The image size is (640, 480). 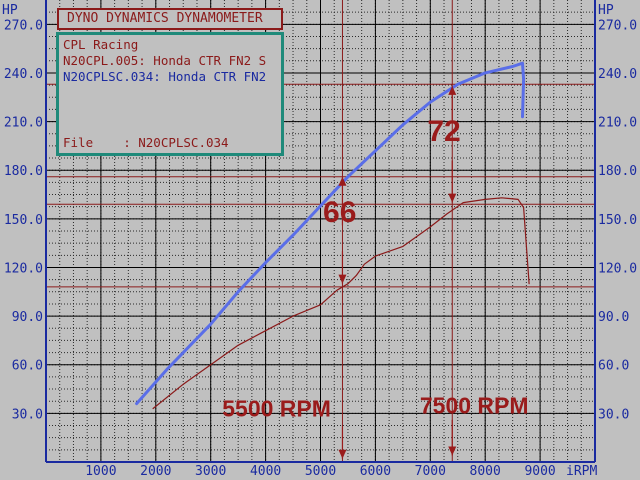 I want to click on y-tick-label-left: 90.0, so click(x=27, y=317).